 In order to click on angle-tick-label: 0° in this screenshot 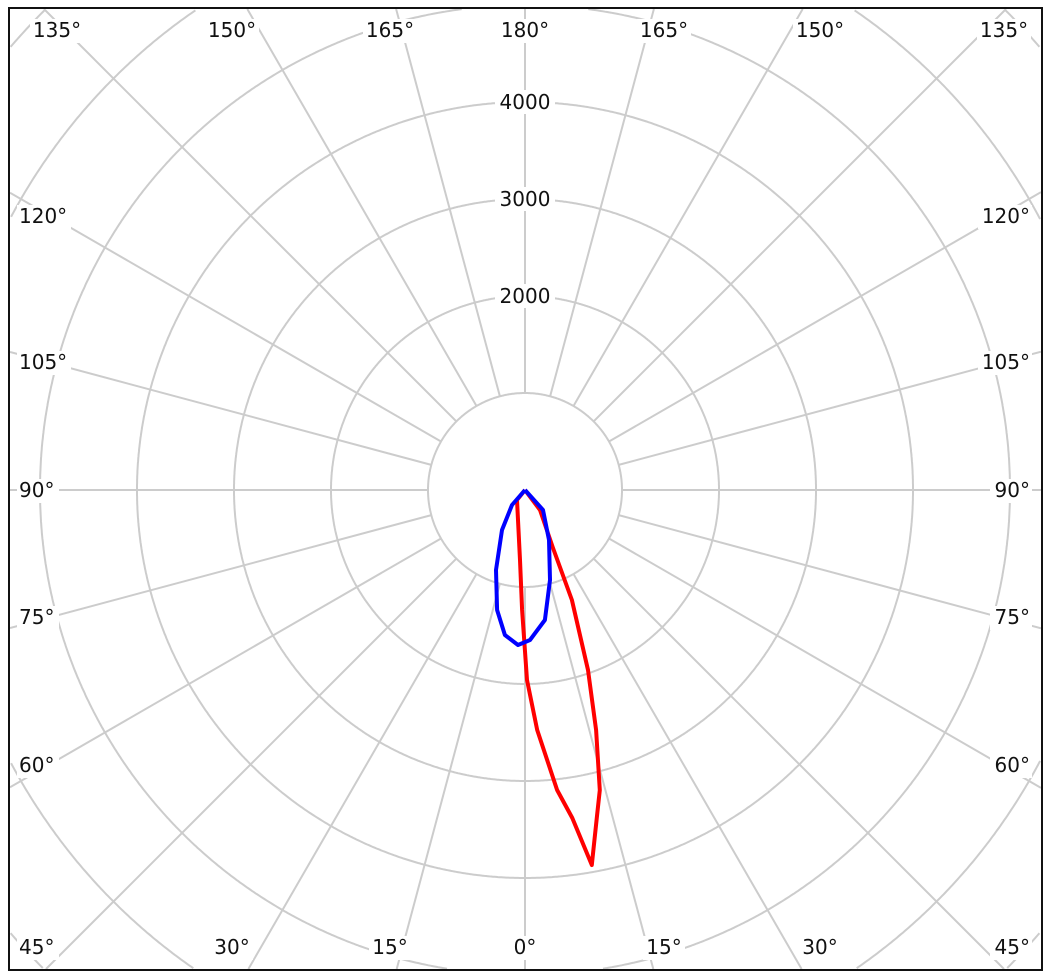, I will do `click(525, 947)`.